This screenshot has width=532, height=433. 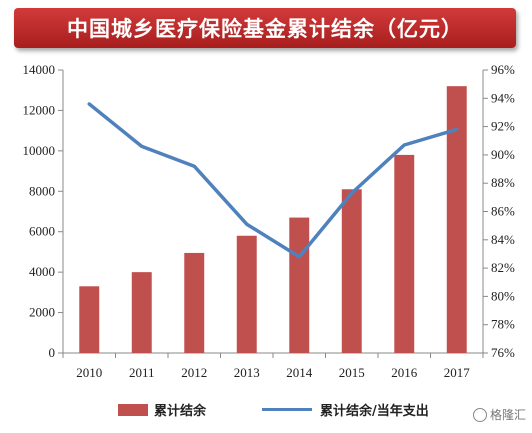 What do you see at coordinates (503, 295) in the screenshot?
I see `y-right-tick-label: 80%` at bounding box center [503, 295].